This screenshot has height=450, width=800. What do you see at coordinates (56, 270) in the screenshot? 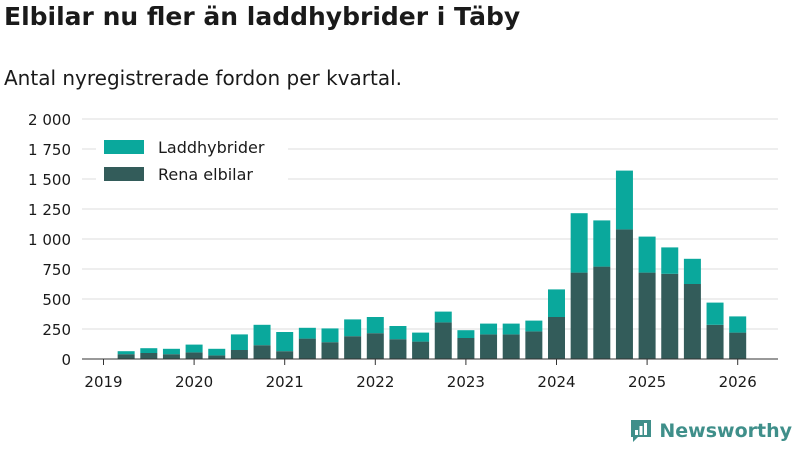
I see `y-tick-label: 750` at bounding box center [56, 270].